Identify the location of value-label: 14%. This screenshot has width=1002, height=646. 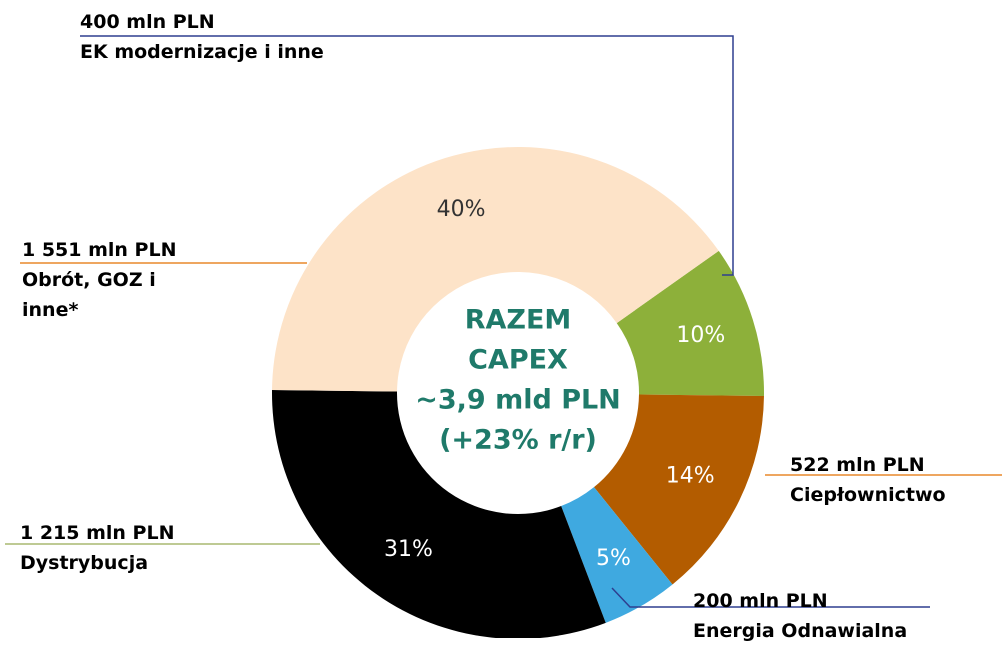
(690, 476).